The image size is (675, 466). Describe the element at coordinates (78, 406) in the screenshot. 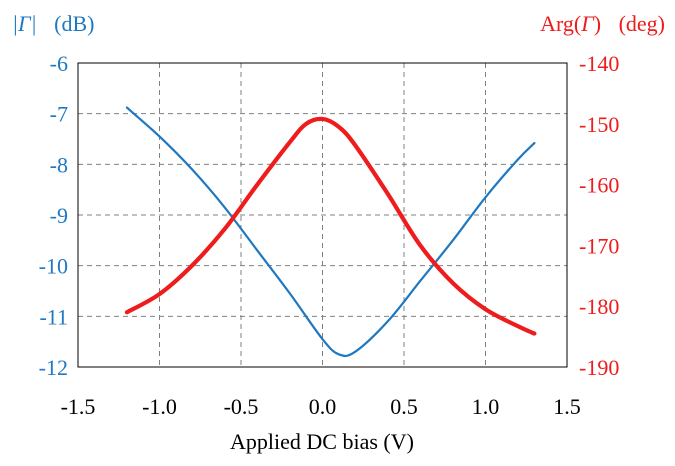

I see `x-tick-label: -1.5` at that location.